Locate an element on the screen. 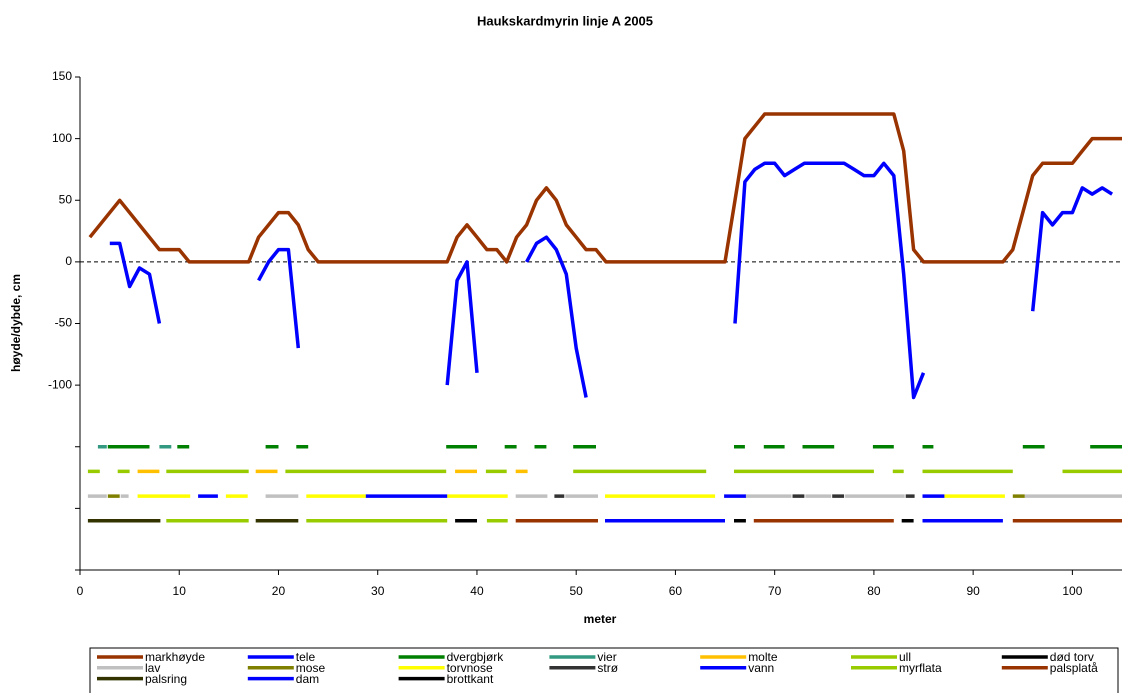 This screenshot has width=1123, height=693. y-tick-label: -50 is located at coordinates (64, 323).